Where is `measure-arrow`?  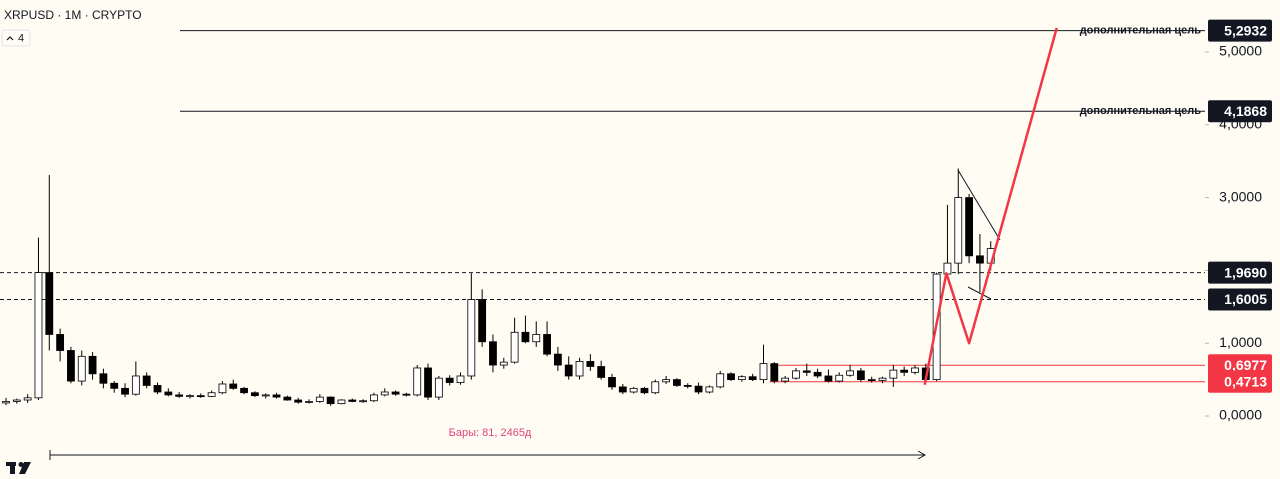 measure-arrow is located at coordinates (922, 455).